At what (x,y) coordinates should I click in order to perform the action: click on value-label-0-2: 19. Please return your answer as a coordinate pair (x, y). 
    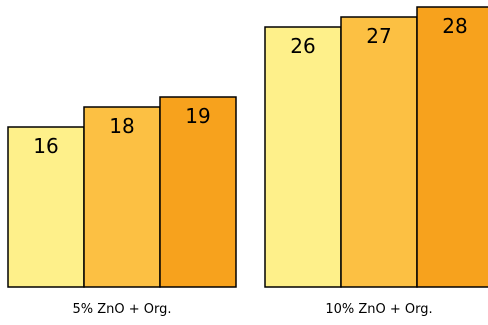
    Looking at the image, I should click on (197, 116).